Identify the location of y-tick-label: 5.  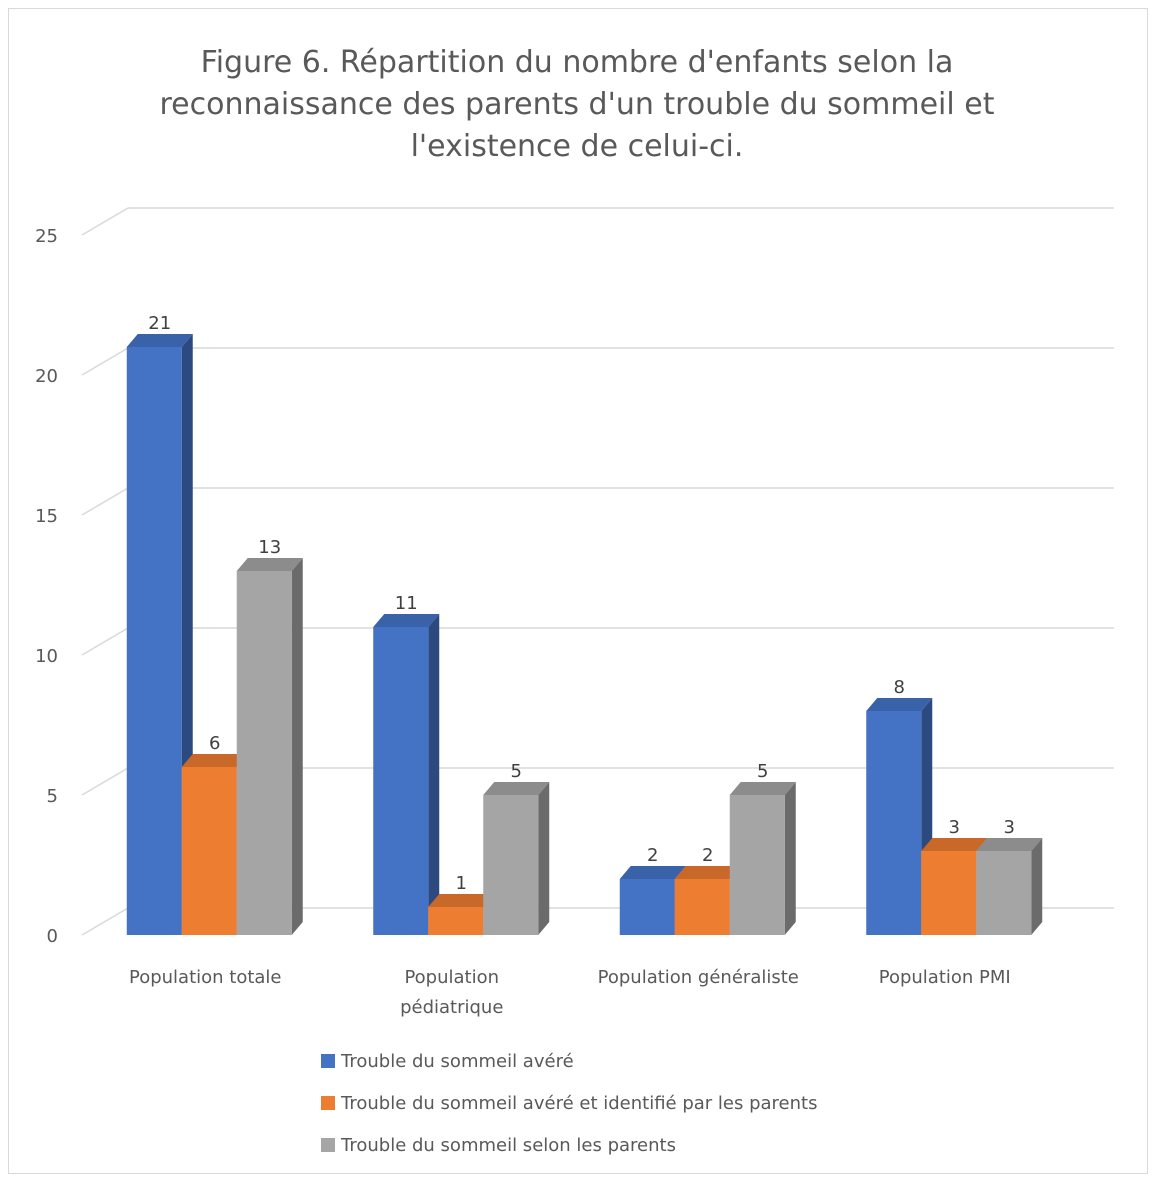
(52, 796).